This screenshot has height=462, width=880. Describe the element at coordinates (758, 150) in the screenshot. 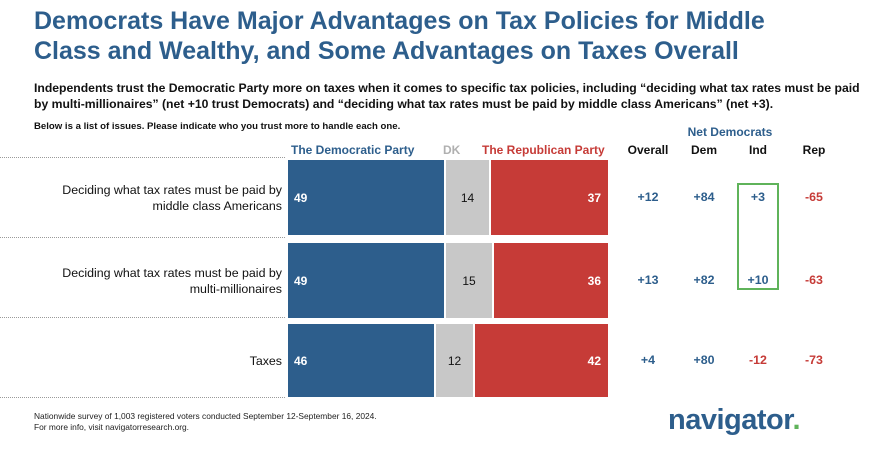

I see `column-header-ind: Ind` at that location.